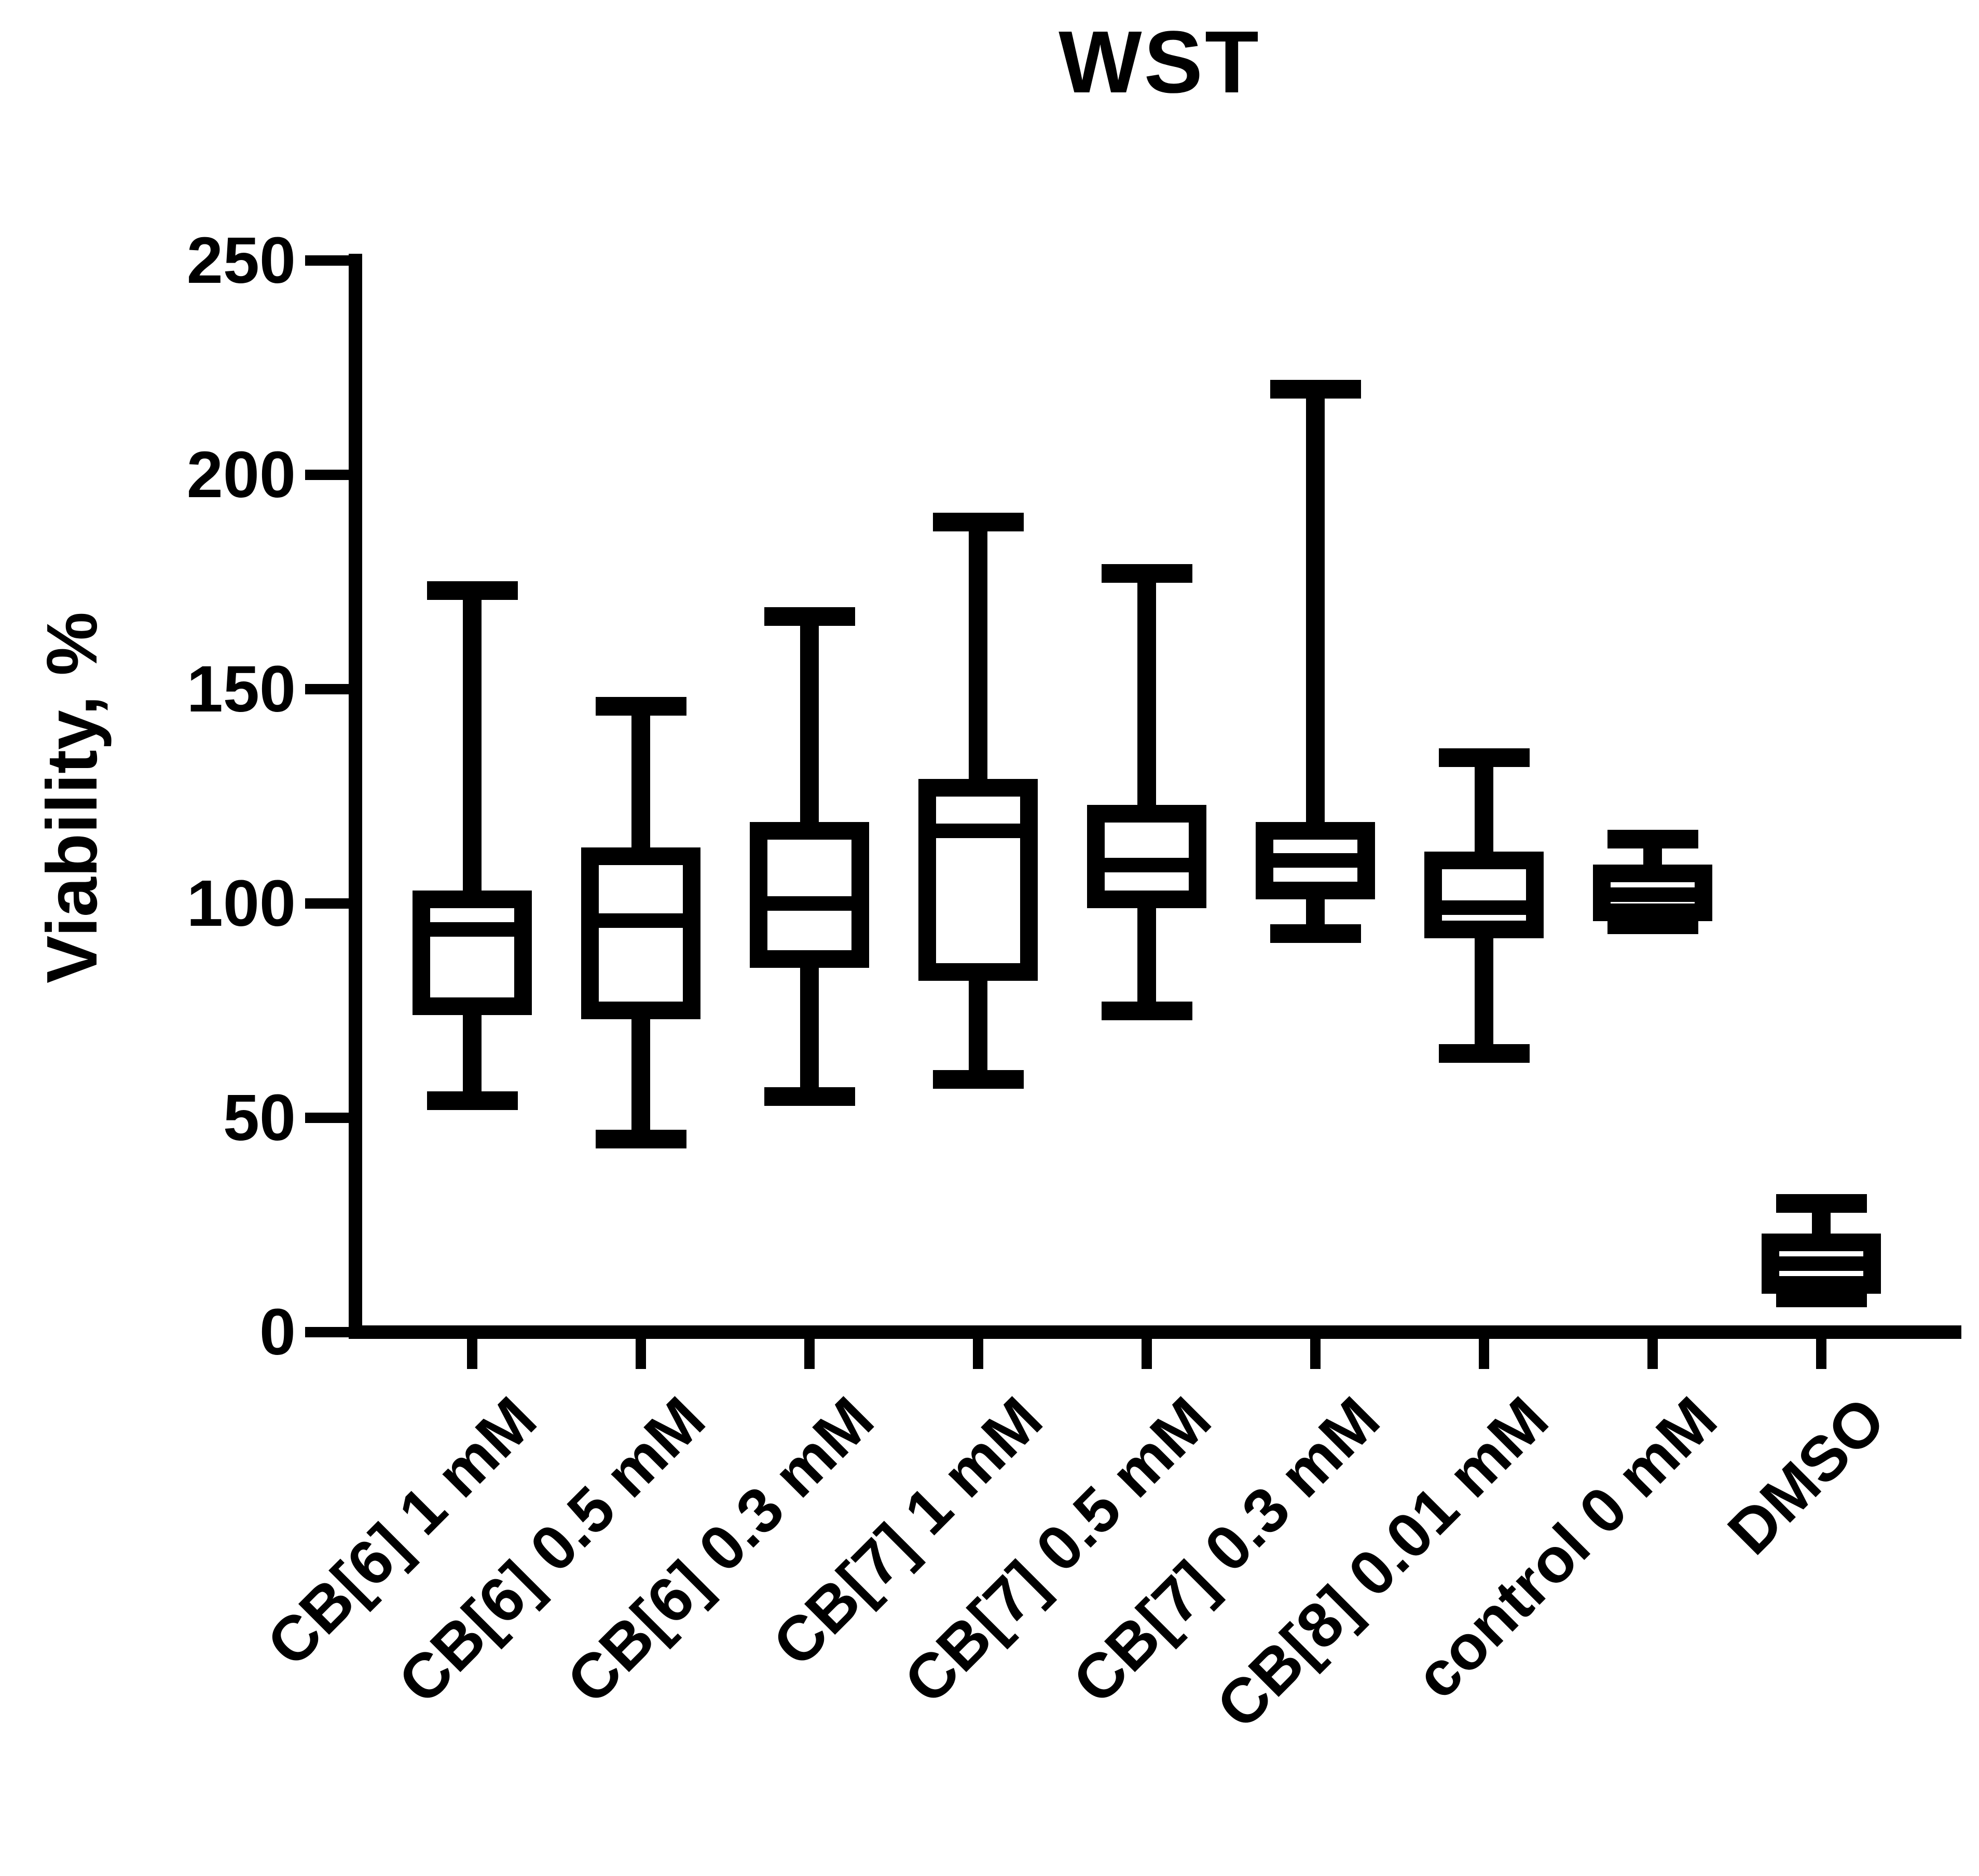  What do you see at coordinates (241, 475) in the screenshot?
I see `y-tick-label: 200` at bounding box center [241, 475].